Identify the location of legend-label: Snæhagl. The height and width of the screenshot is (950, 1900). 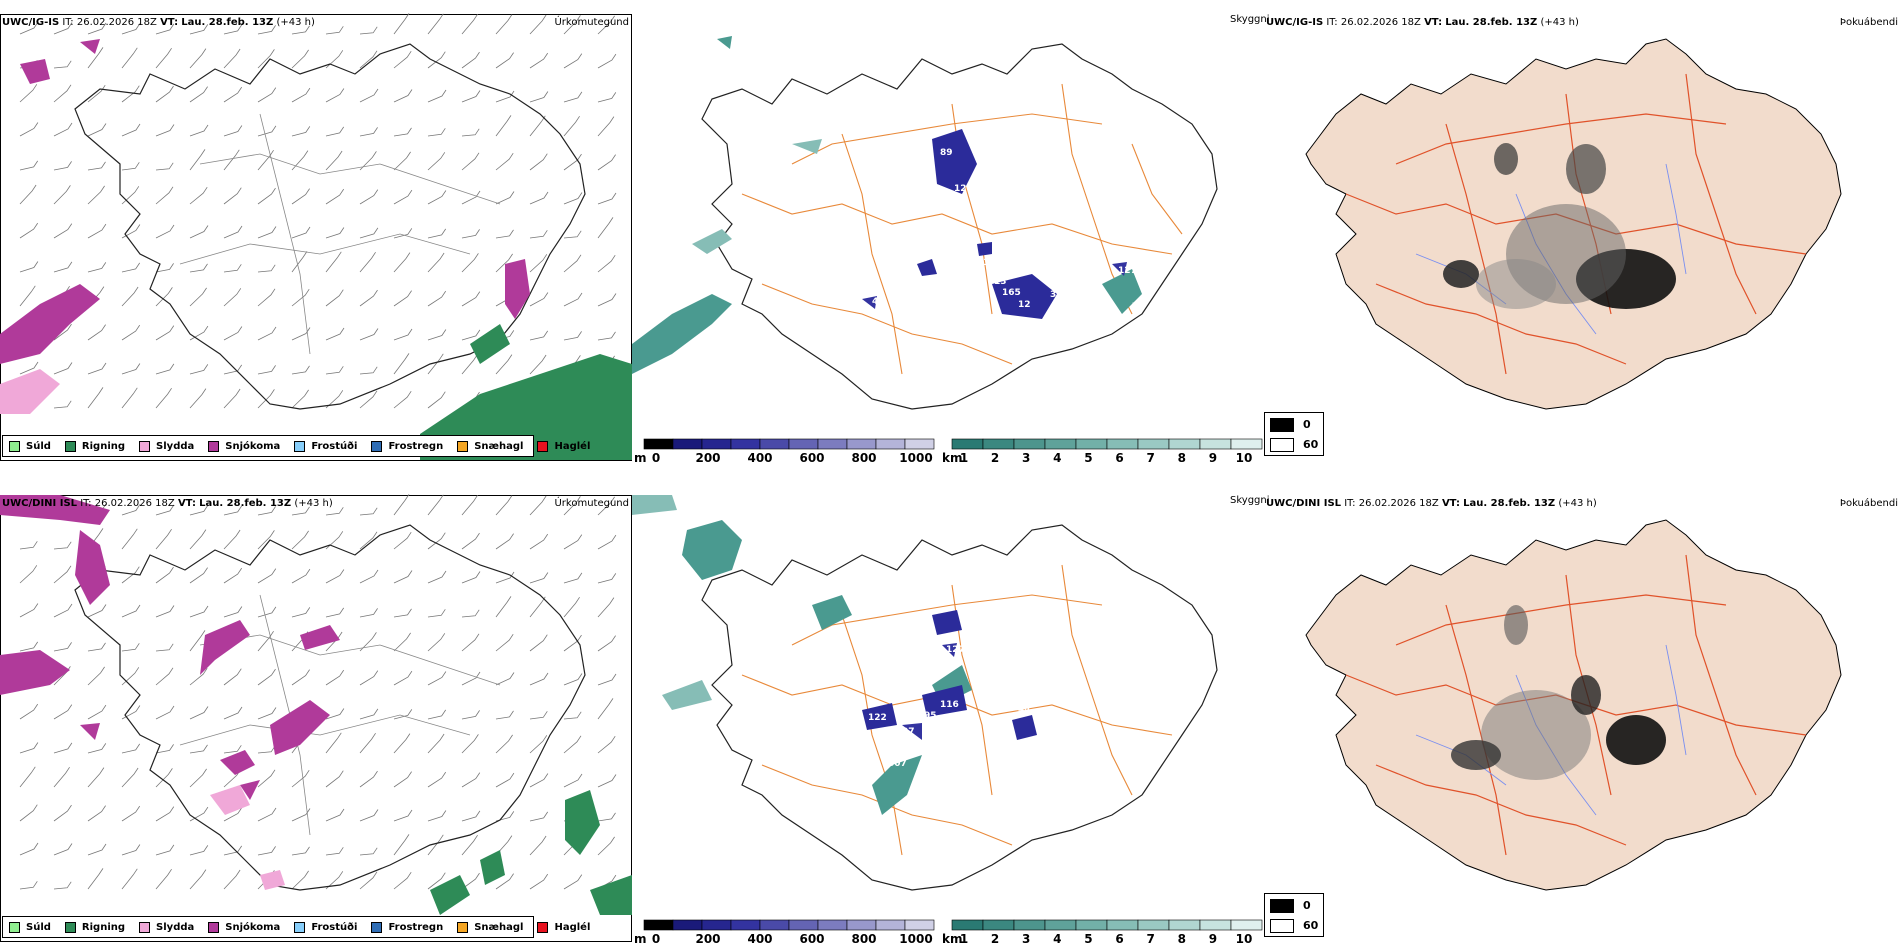
(499, 446).